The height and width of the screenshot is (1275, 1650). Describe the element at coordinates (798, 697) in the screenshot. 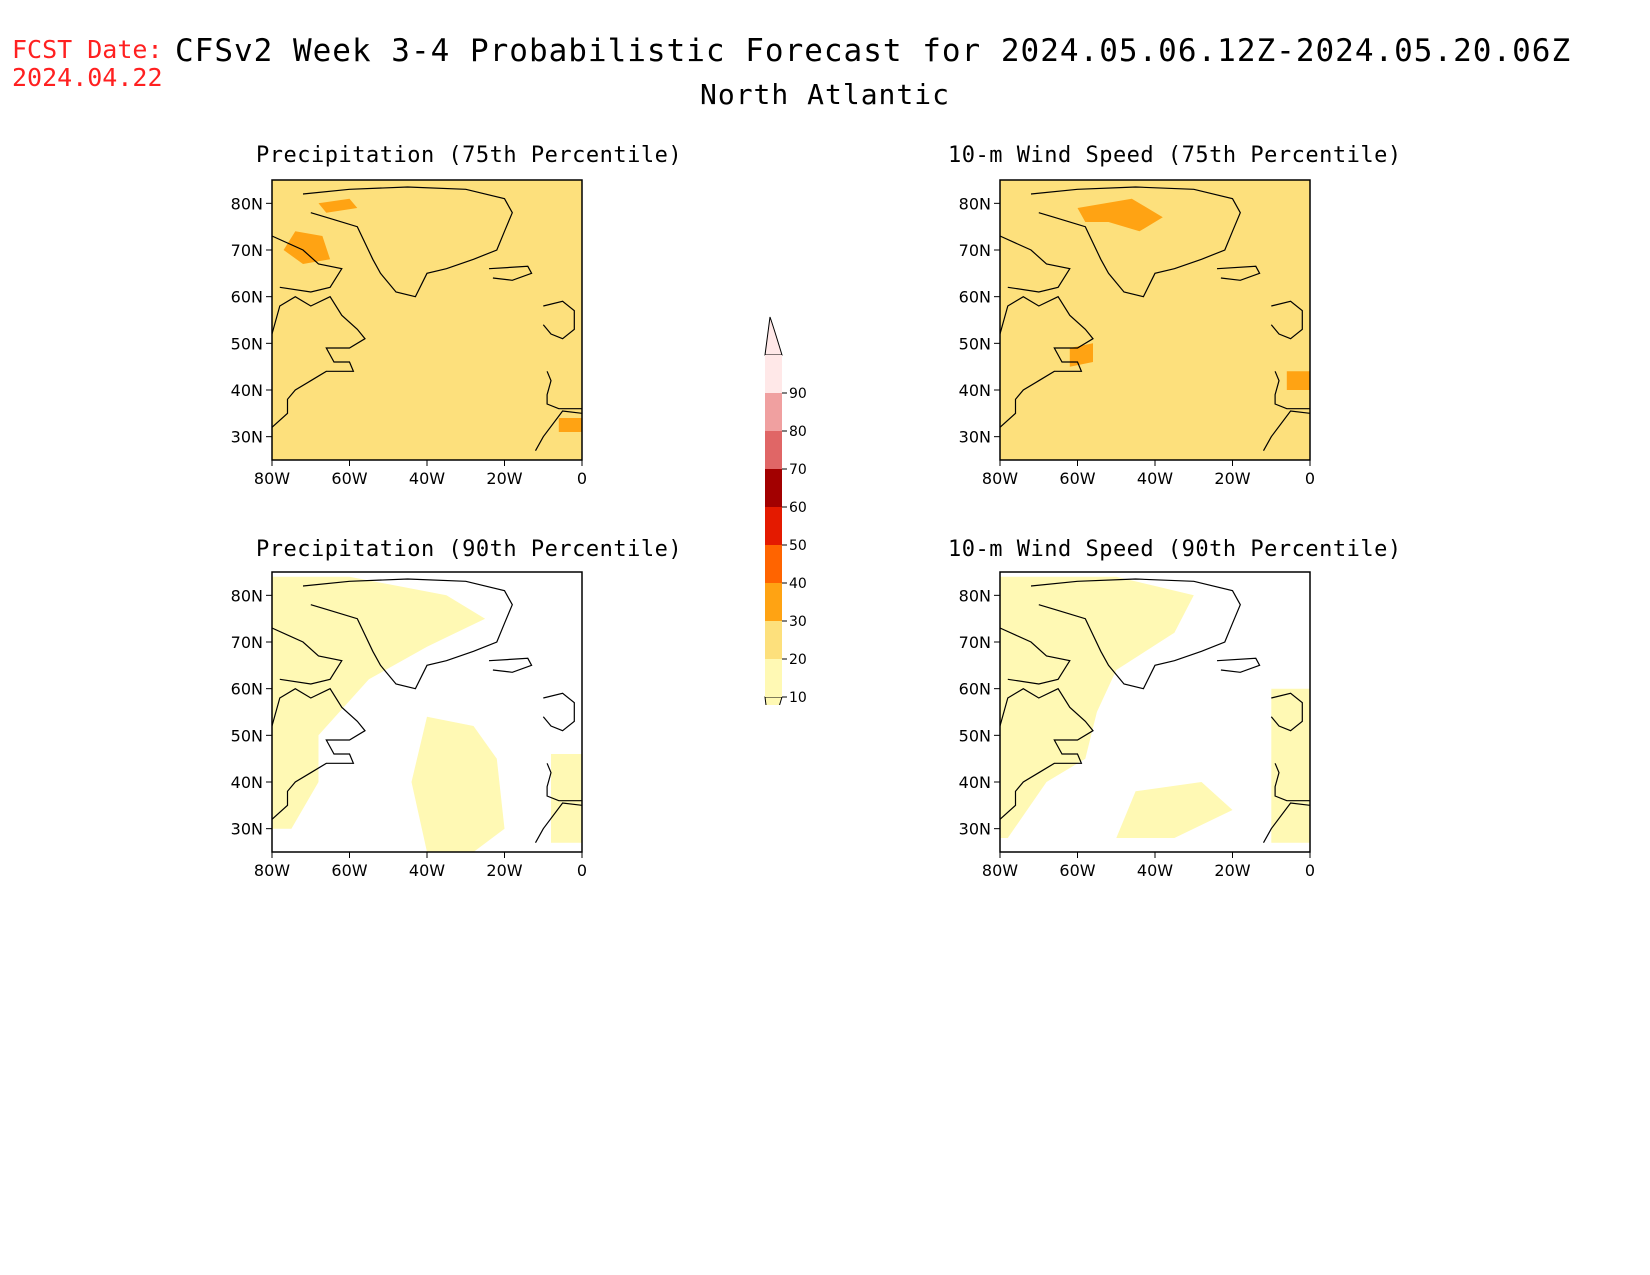

I see `colorbar-label: 10` at that location.